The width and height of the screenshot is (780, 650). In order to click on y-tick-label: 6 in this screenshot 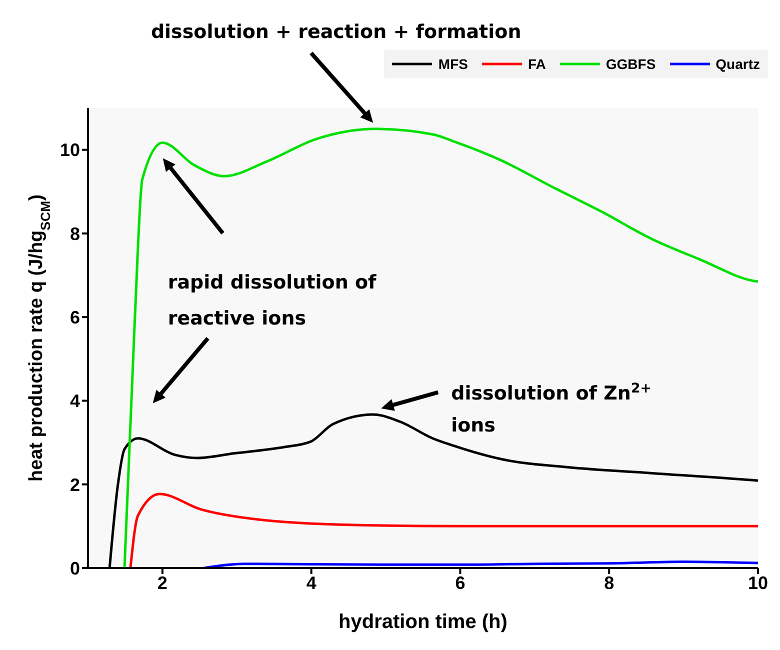, I will do `click(75, 317)`.